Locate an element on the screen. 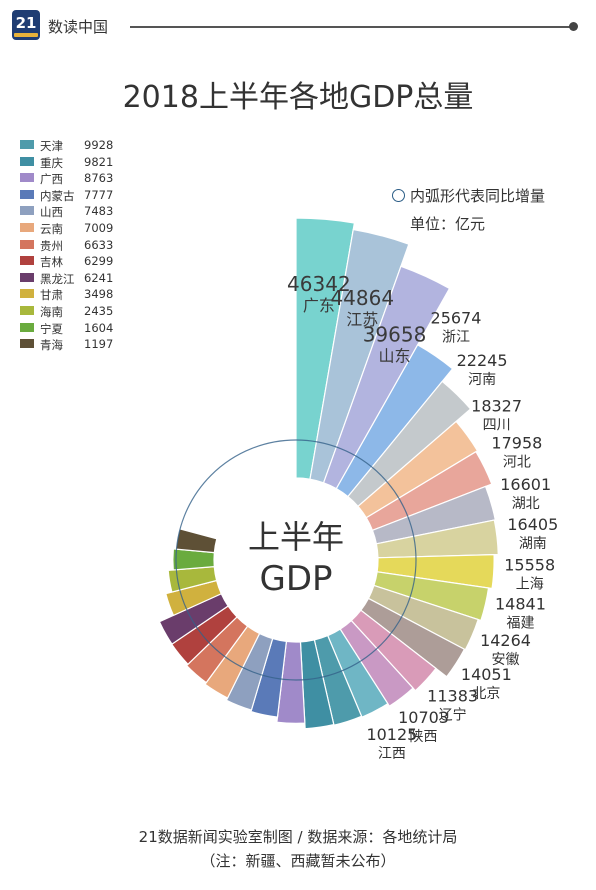 The width and height of the screenshot is (596, 890). legend-value: 7009 is located at coordinates (99, 228).